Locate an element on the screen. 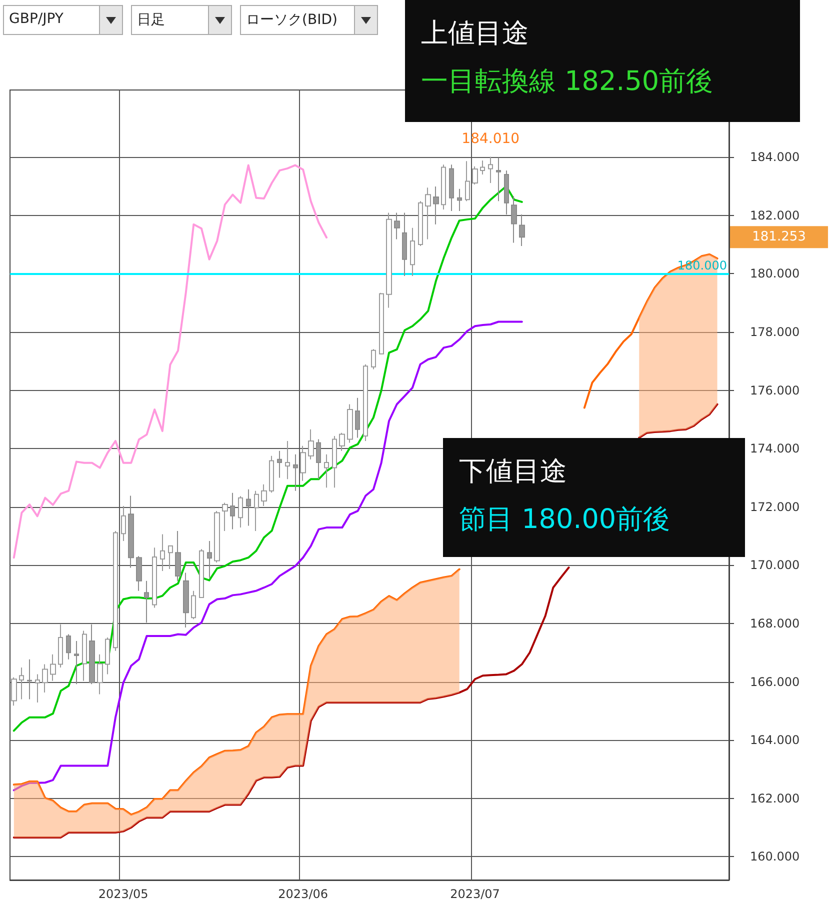 This screenshot has width=829, height=907. y-tick-label: 168.000 is located at coordinates (775, 623).